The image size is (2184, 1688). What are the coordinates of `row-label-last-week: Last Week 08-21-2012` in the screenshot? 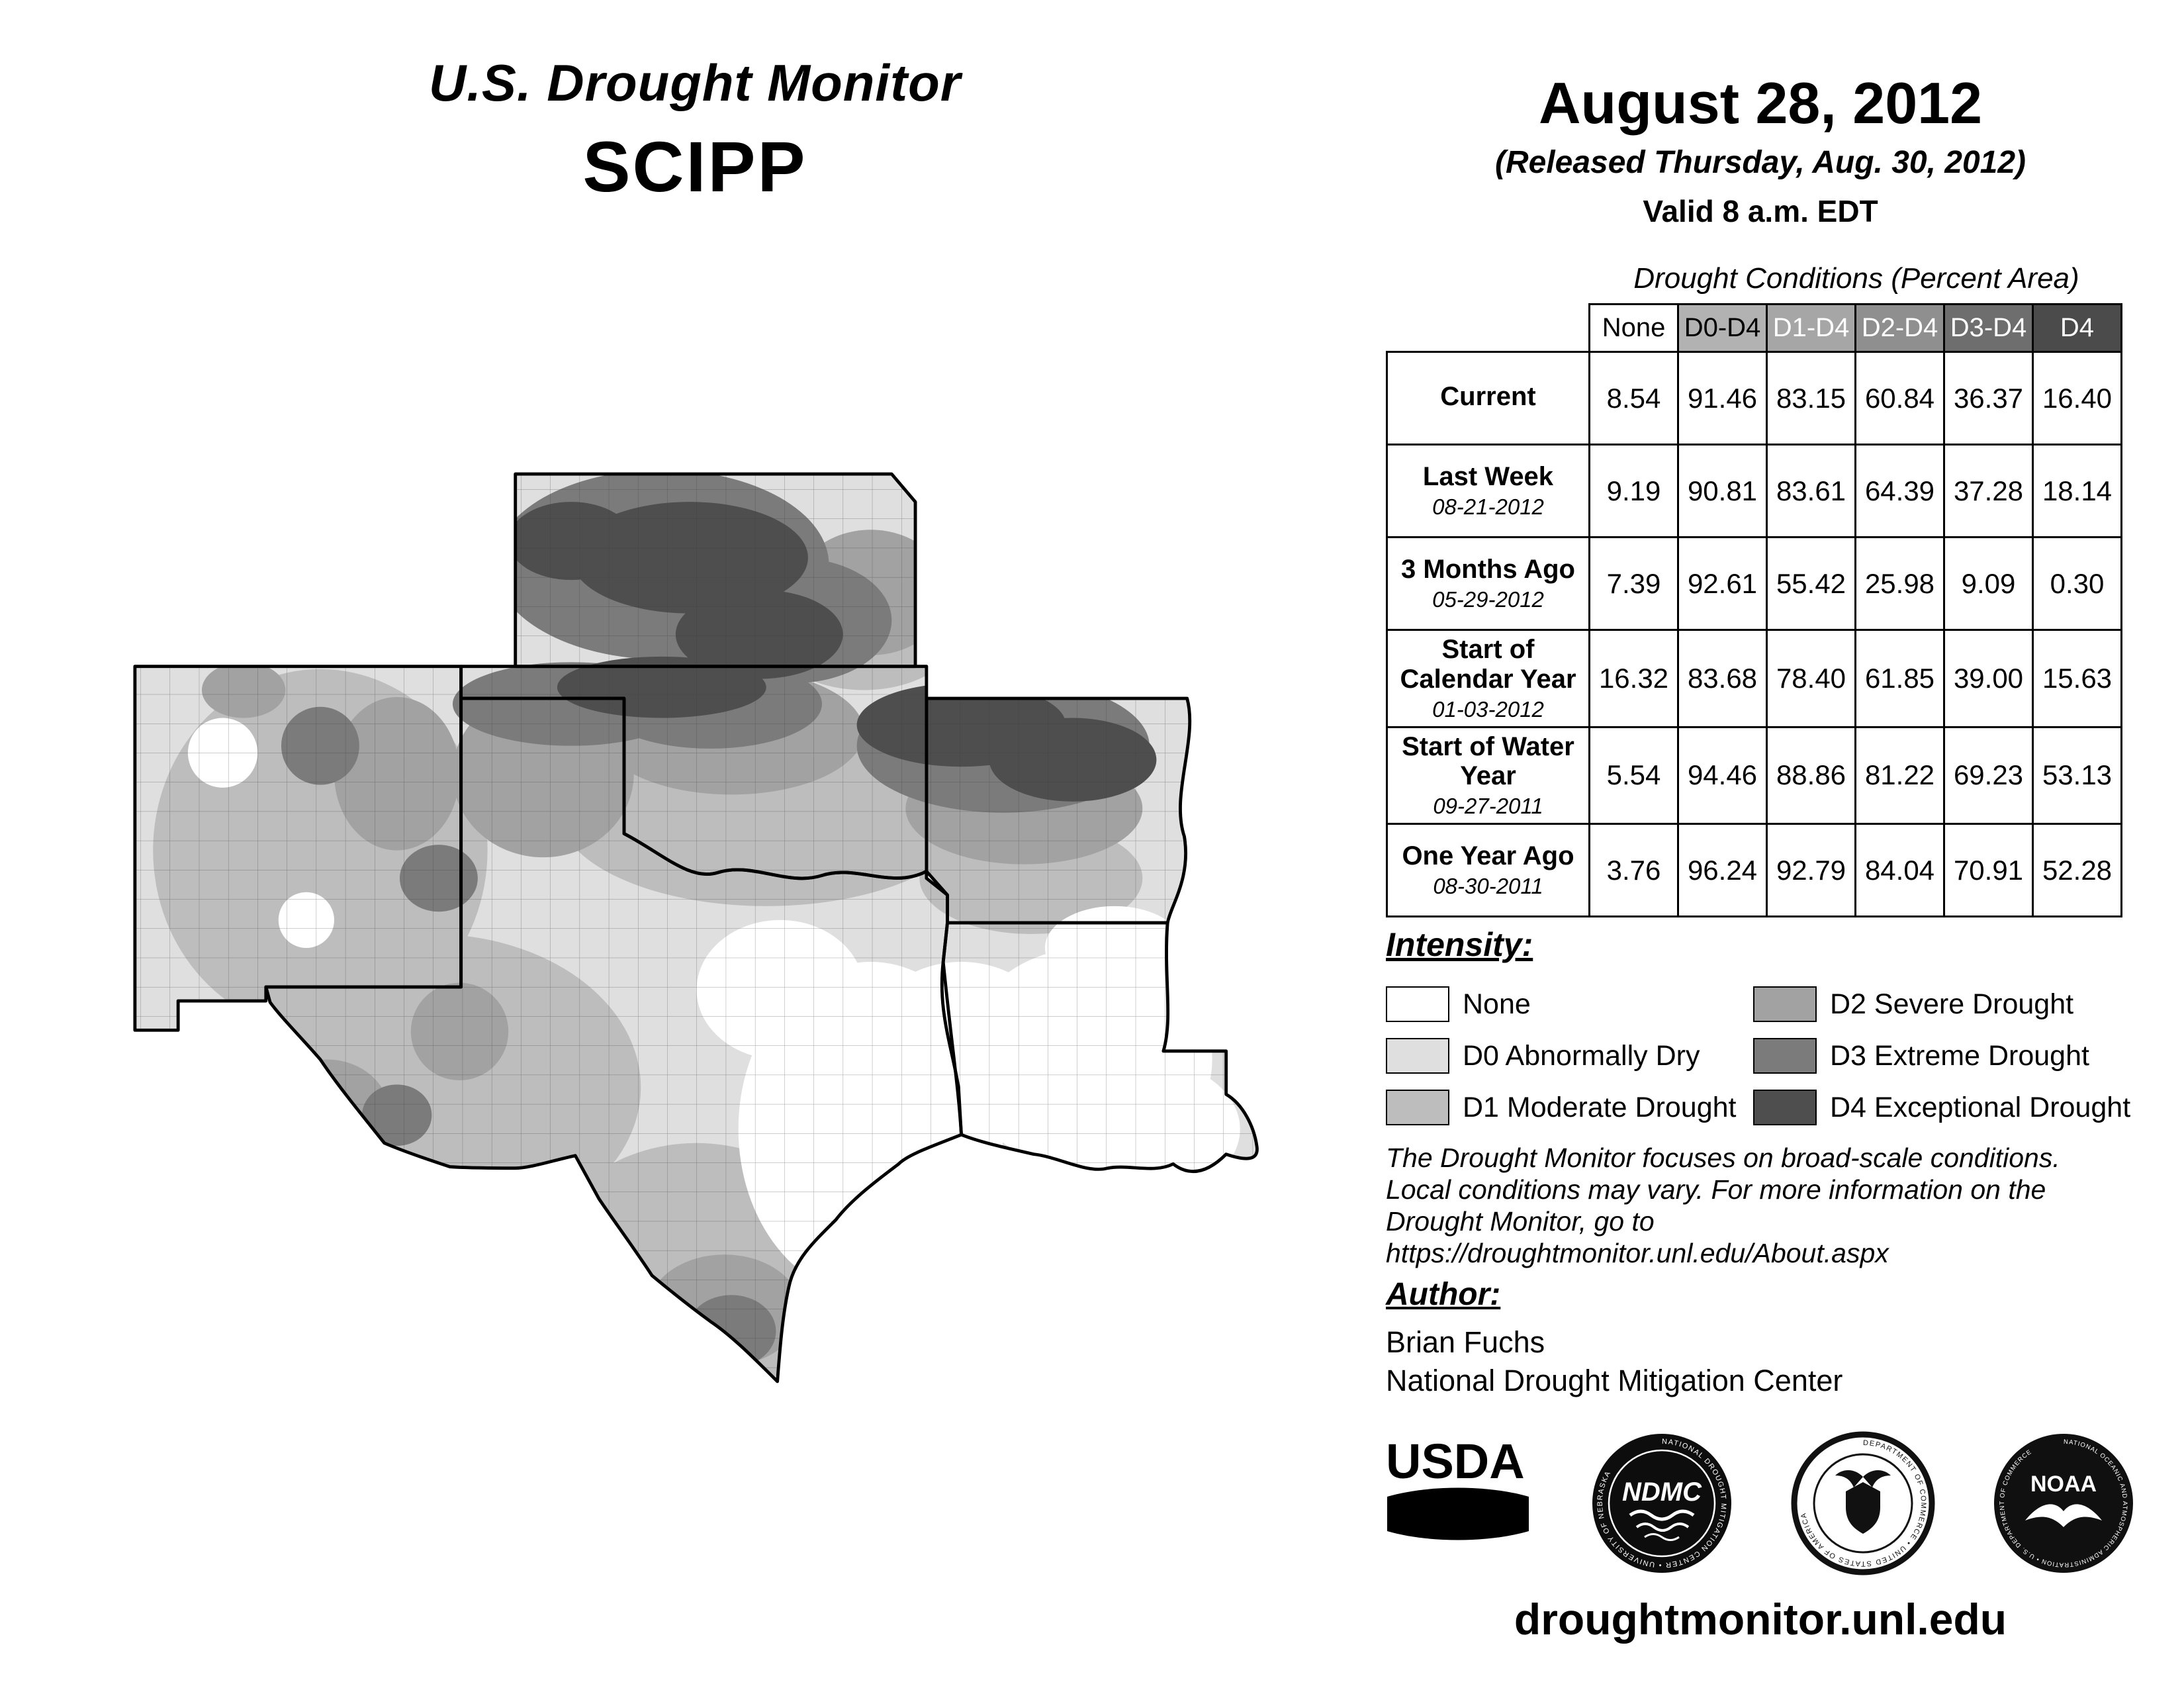 It's located at (1488, 491).